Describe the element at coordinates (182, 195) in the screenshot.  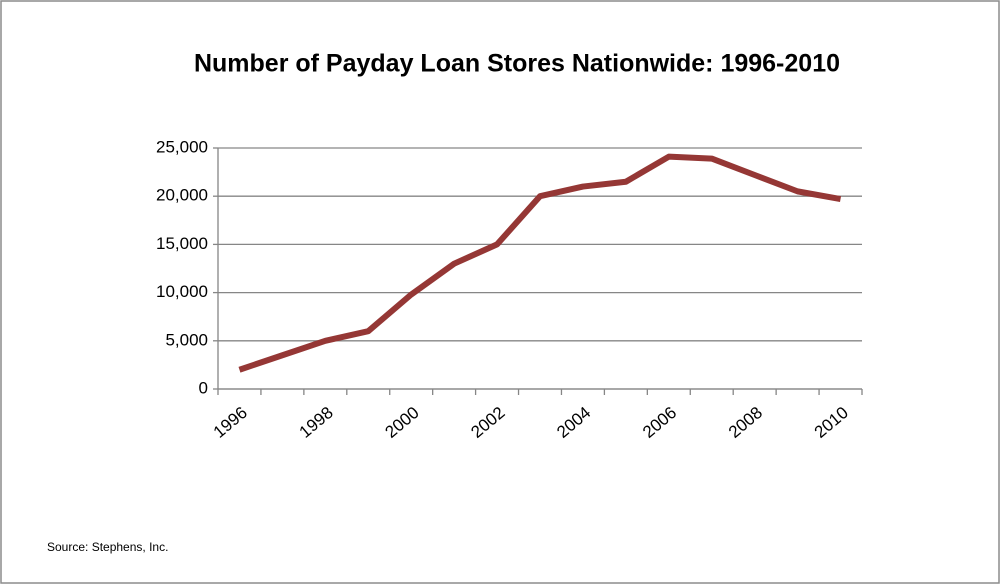
I see `y-tick-label: 20,000` at that location.